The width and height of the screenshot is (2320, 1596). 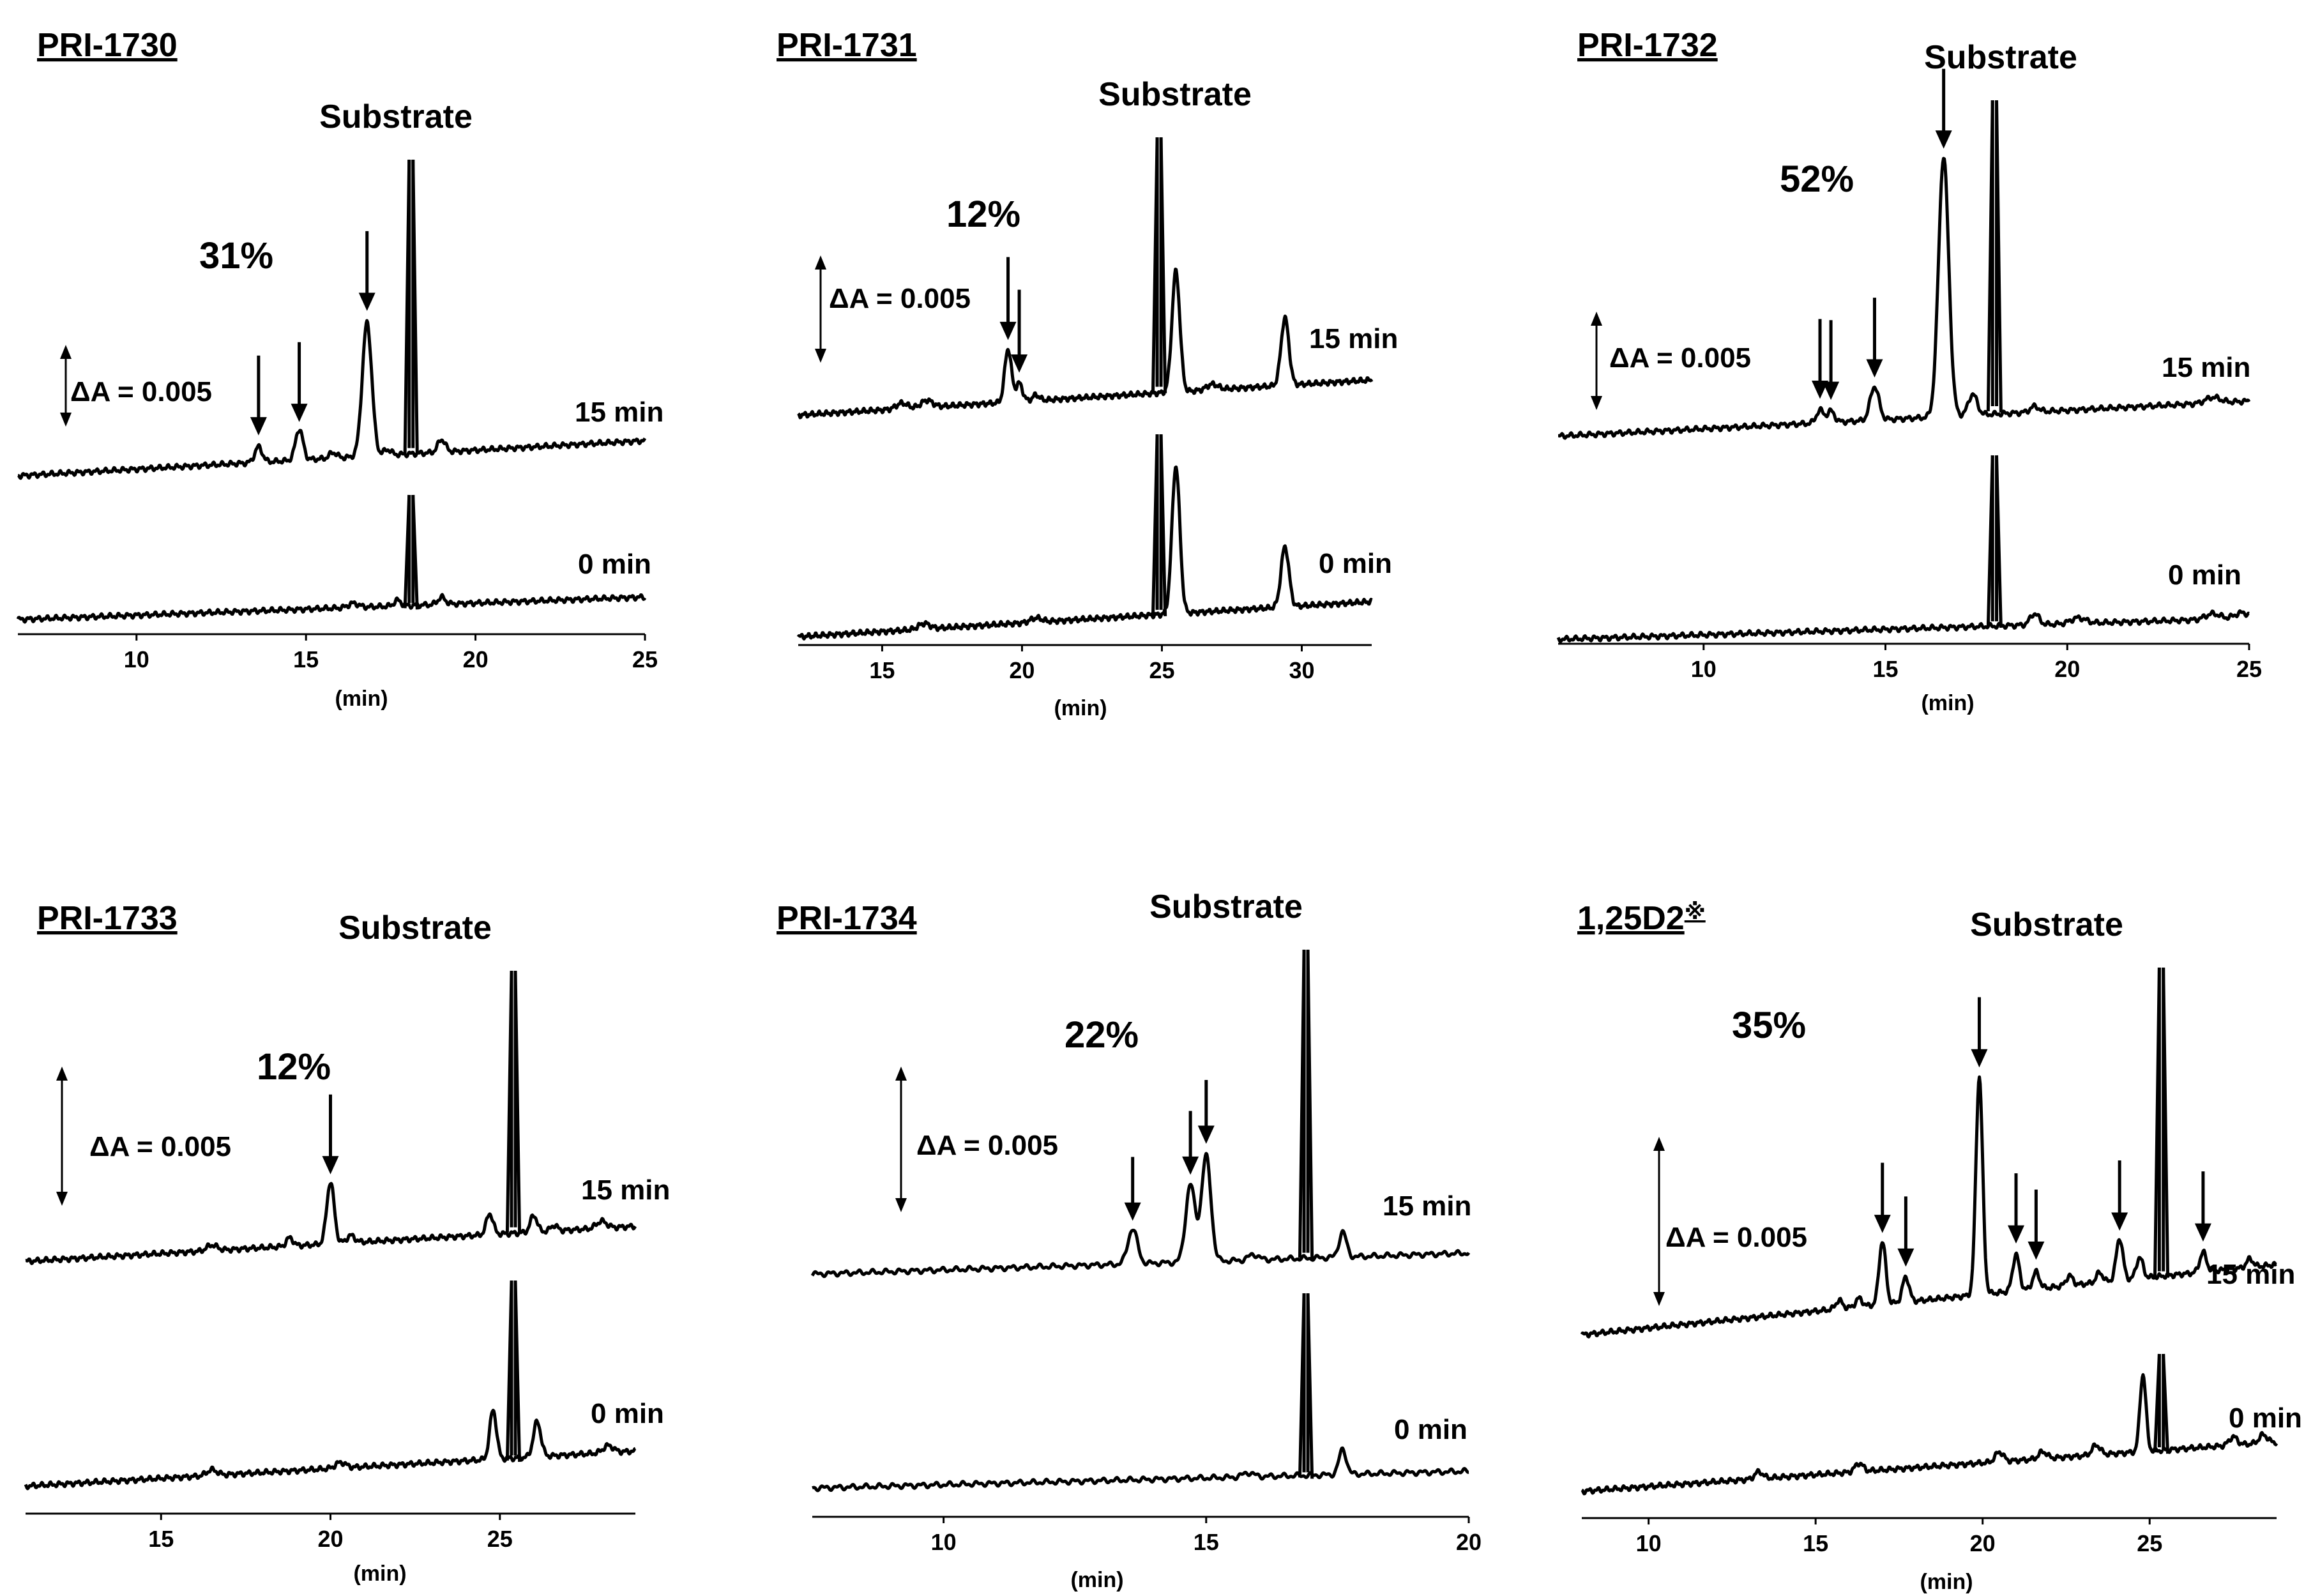 What do you see at coordinates (294, 1067) in the screenshot?
I see `conversion-label: 12%` at bounding box center [294, 1067].